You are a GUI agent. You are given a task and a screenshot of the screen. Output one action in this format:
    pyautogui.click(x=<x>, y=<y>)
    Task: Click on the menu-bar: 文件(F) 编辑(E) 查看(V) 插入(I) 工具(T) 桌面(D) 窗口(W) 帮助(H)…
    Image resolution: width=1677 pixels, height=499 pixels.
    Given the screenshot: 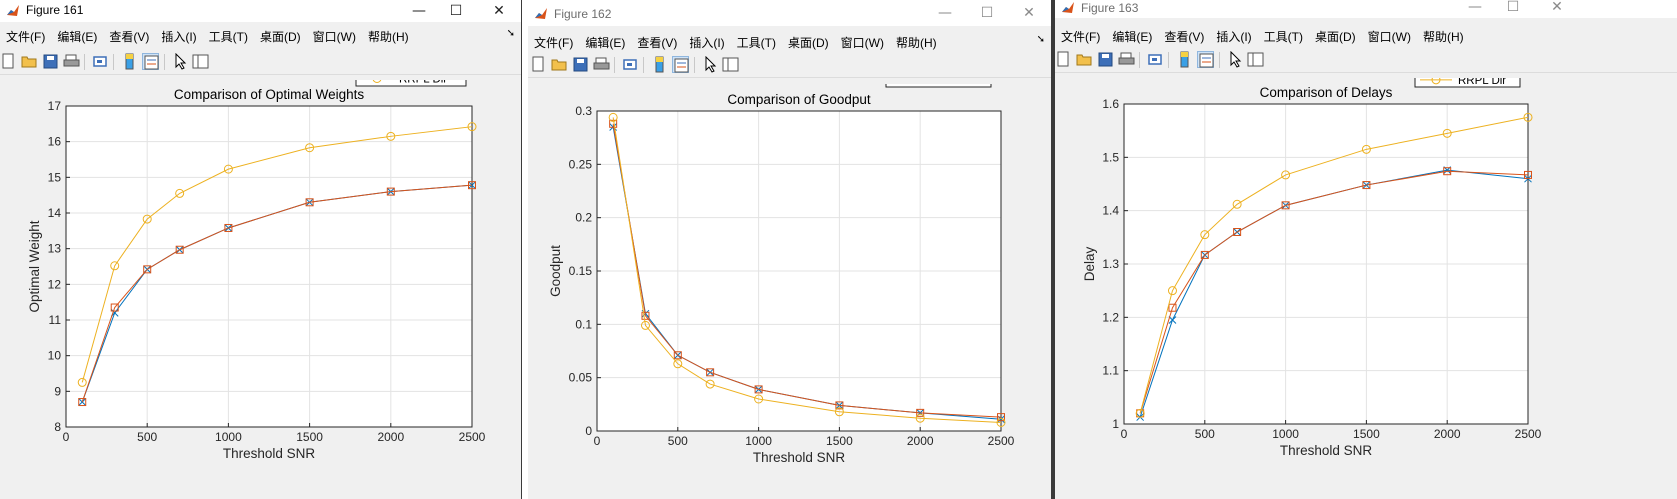 What is the action you would take?
    pyautogui.click(x=260, y=36)
    